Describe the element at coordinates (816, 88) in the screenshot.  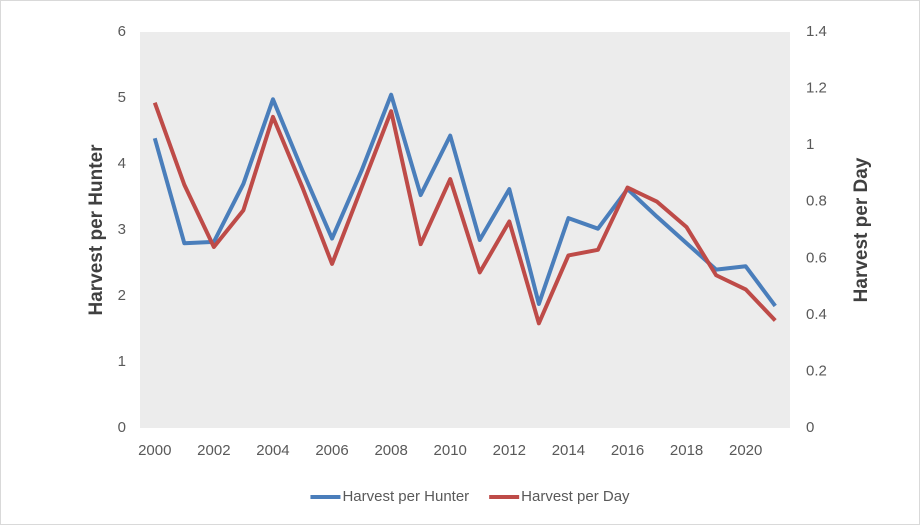
I see `y2-tick-label: 1.2` at that location.